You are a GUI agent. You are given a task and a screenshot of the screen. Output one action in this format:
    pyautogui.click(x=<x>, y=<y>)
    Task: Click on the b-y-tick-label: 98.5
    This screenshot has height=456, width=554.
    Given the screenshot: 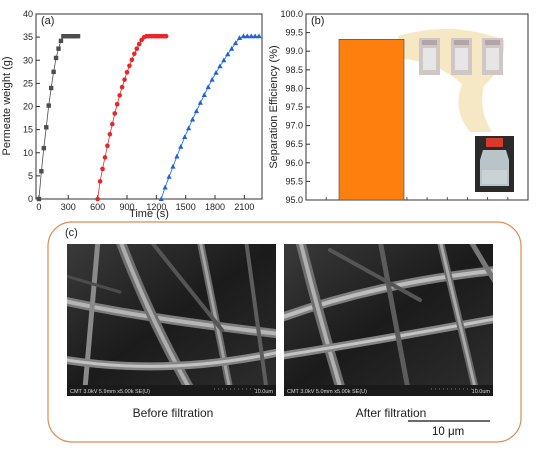 What is the action you would take?
    pyautogui.click(x=294, y=70)
    